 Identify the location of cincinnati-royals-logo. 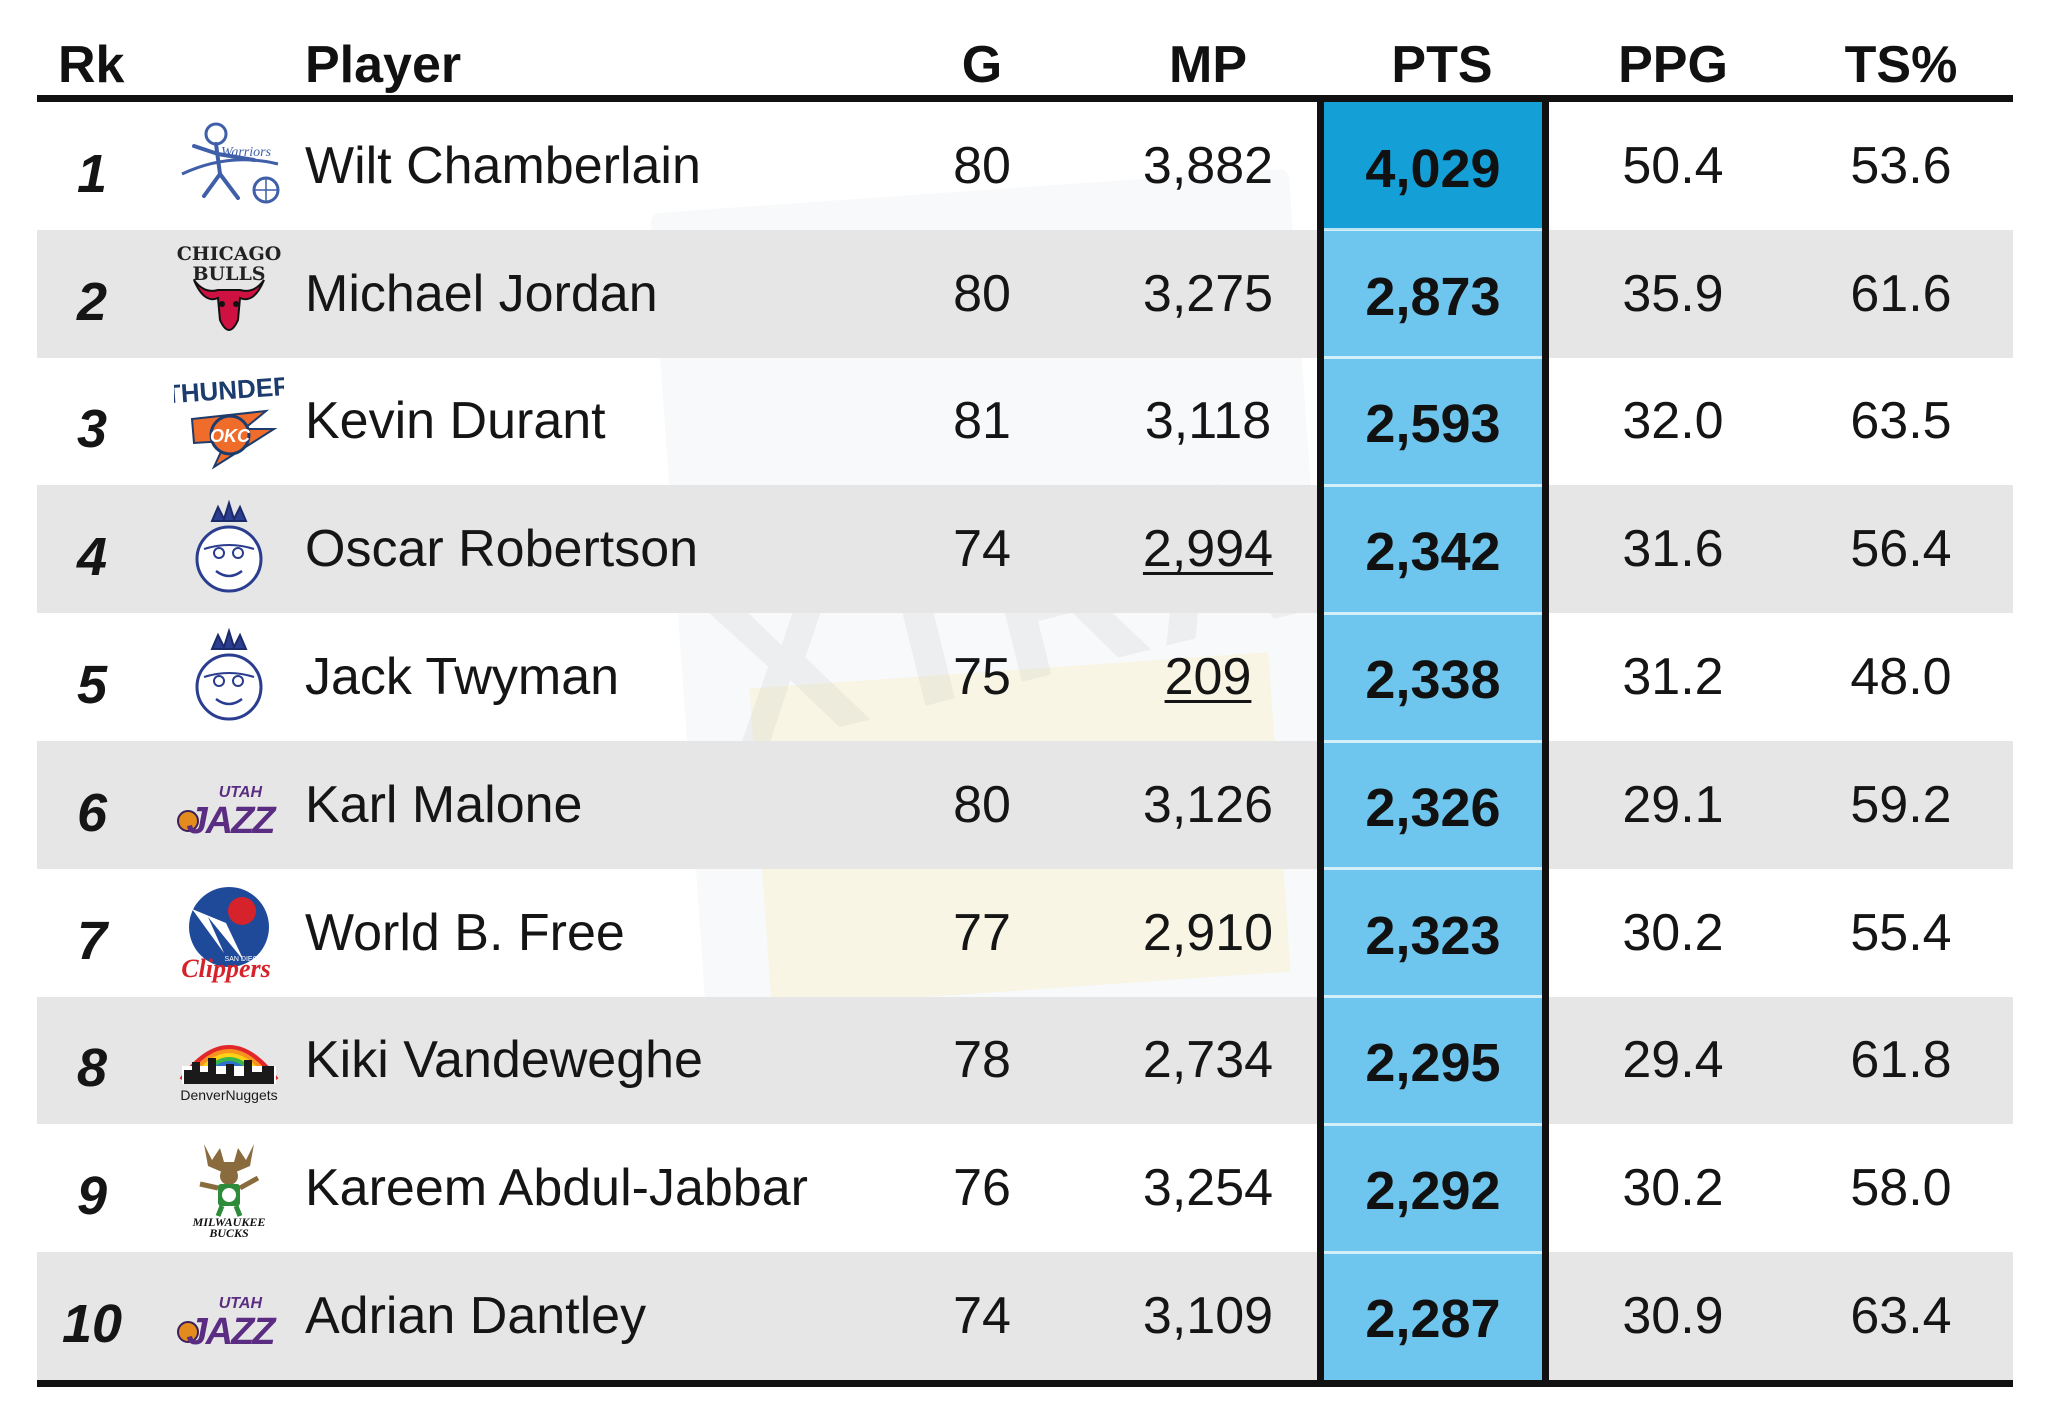
(229, 549).